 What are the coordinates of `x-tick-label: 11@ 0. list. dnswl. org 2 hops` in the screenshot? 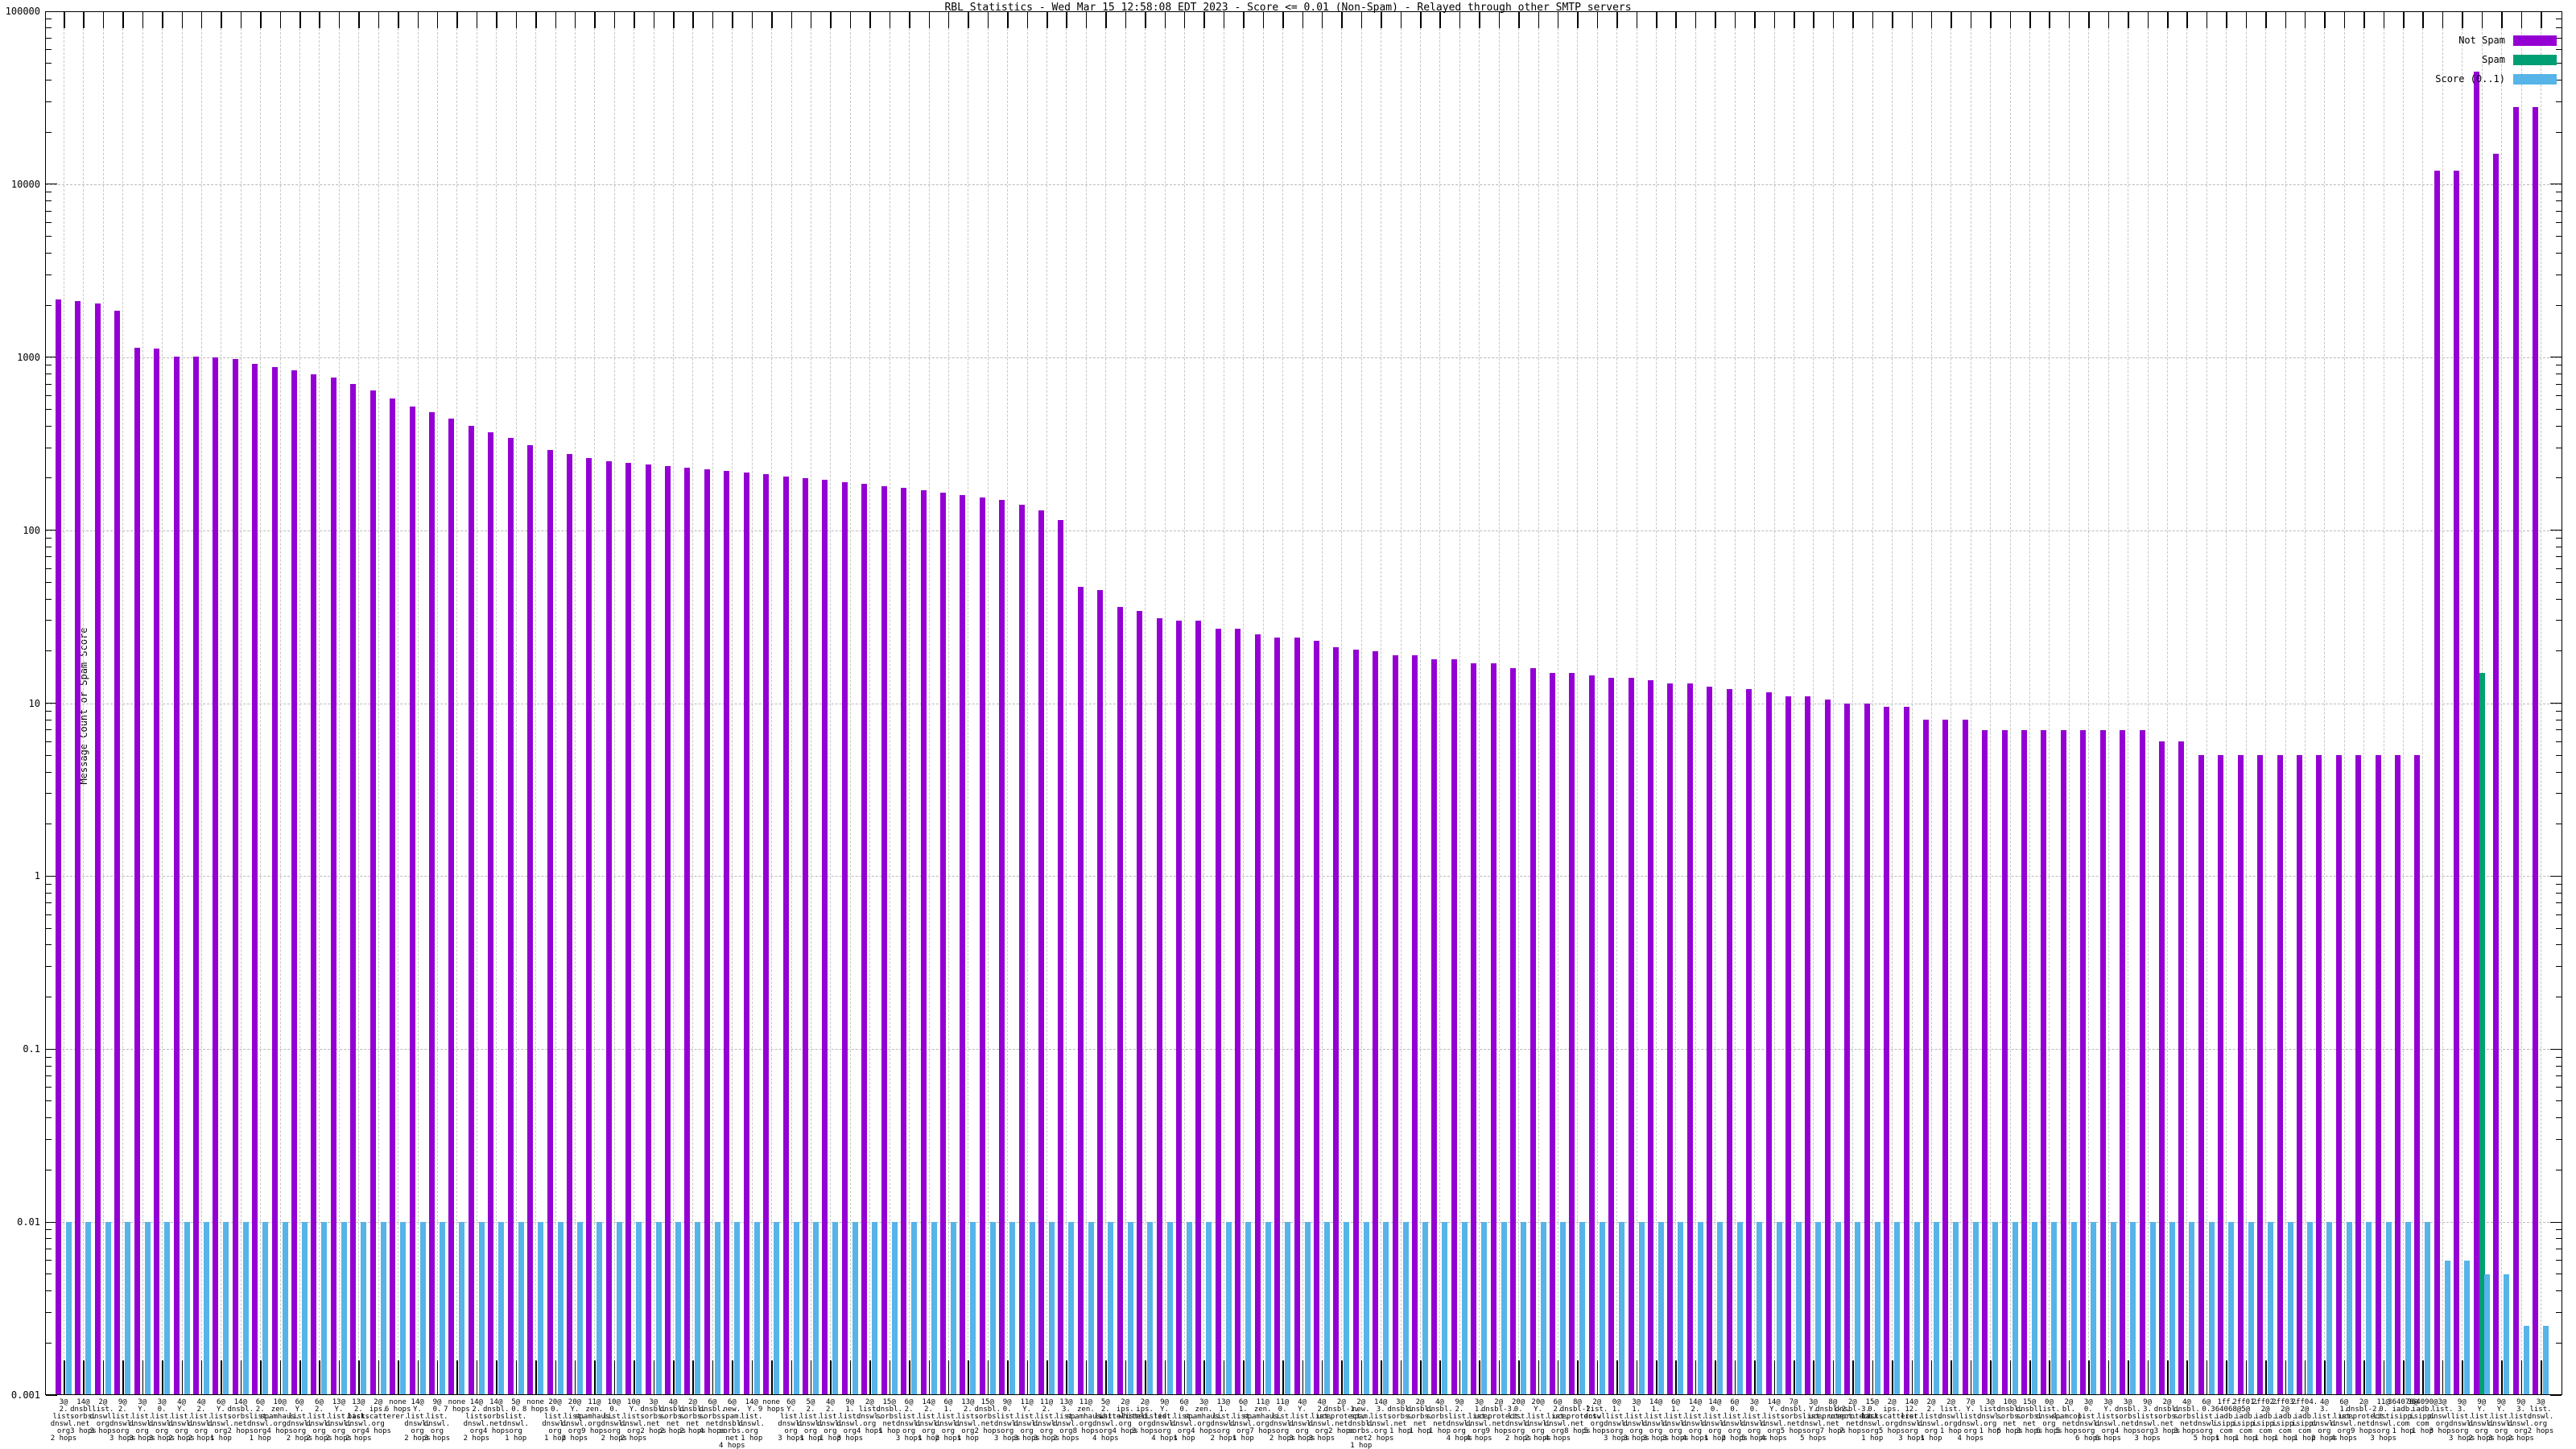 It's located at (1282, 1421).